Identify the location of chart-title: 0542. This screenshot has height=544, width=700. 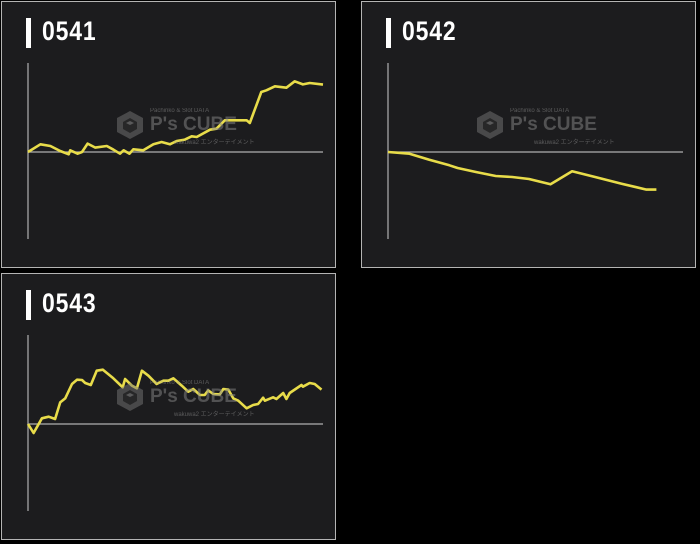
(429, 31).